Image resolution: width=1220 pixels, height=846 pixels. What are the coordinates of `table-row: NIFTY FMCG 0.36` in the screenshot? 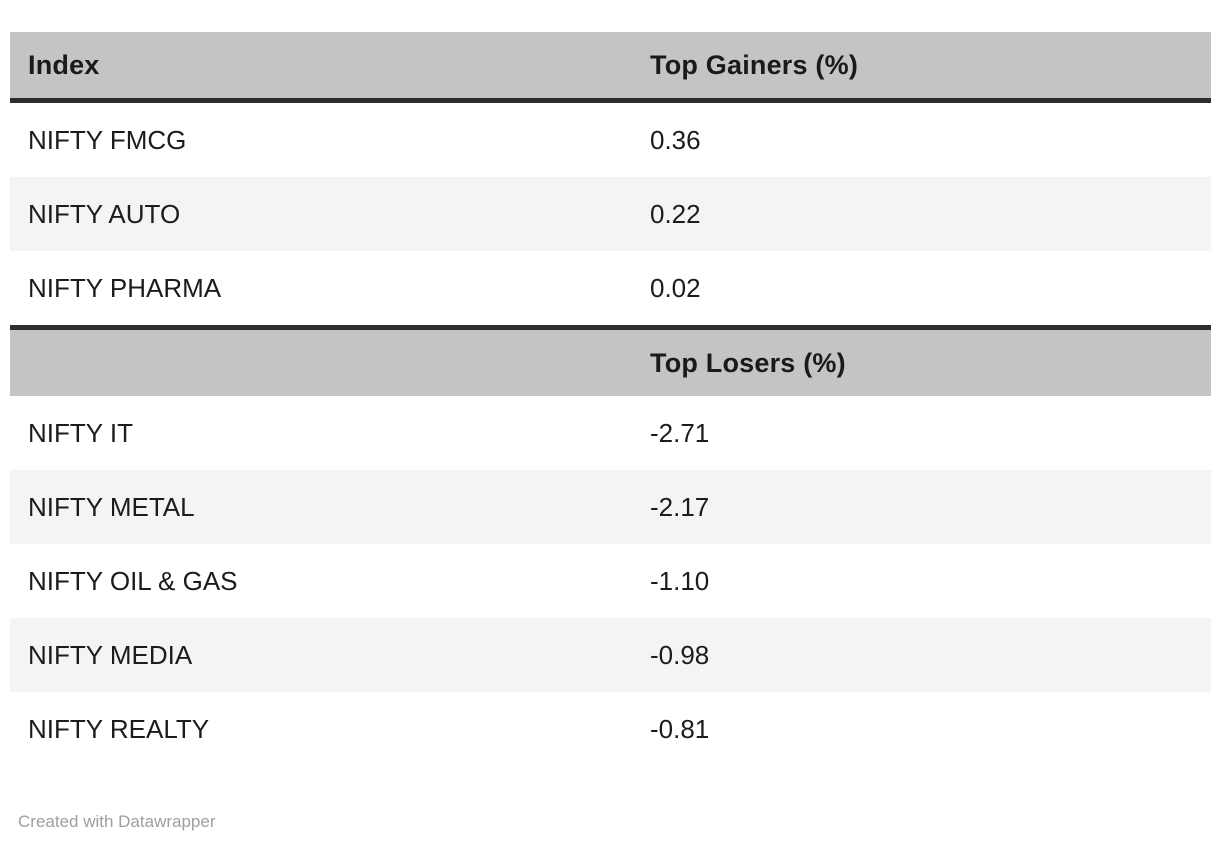 It's located at (610, 138).